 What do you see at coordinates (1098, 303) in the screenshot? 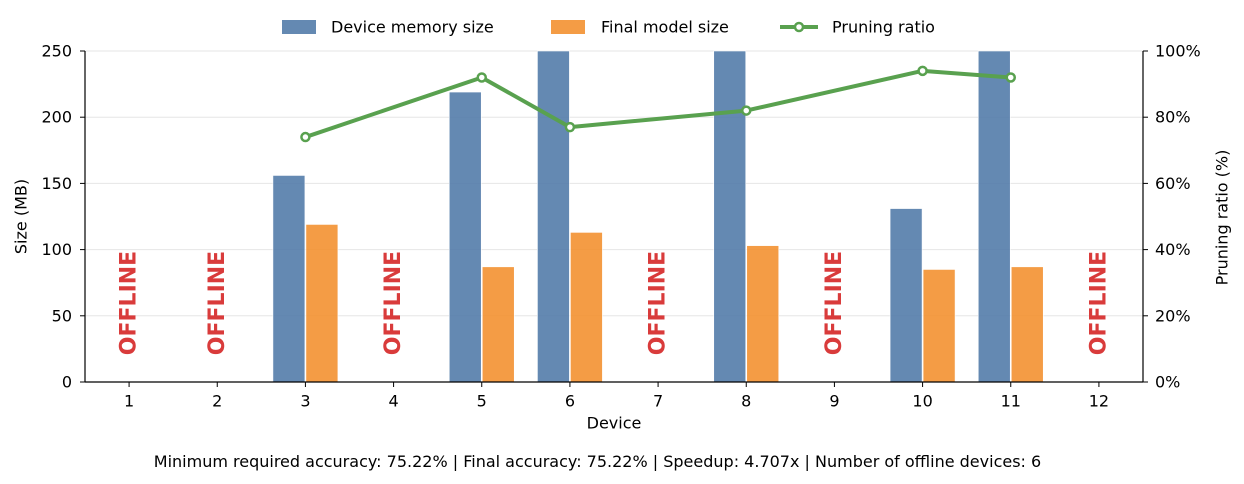
I see `offline-label-12: OFFLINE` at bounding box center [1098, 303].